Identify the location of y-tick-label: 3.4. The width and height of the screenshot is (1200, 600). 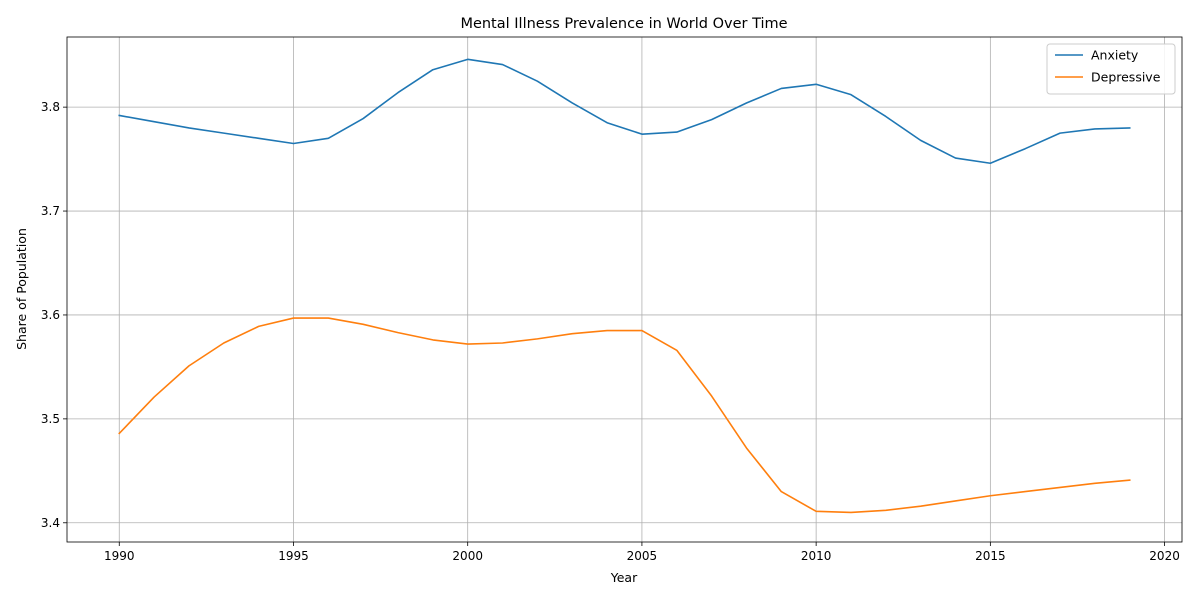
(50, 523).